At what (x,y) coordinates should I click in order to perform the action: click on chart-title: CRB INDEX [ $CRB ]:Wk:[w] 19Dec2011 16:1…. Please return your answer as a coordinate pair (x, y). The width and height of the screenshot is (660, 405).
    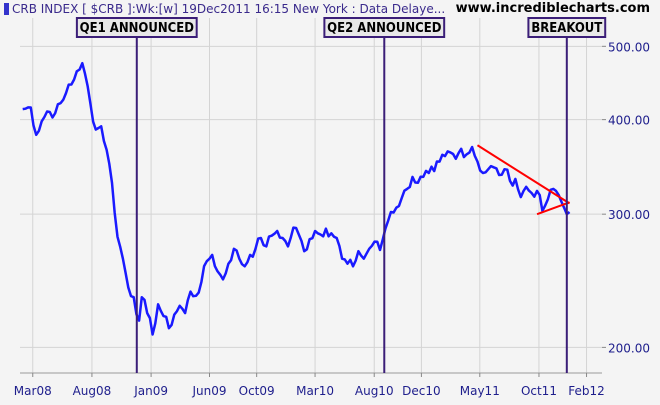
    Looking at the image, I should click on (229, 9).